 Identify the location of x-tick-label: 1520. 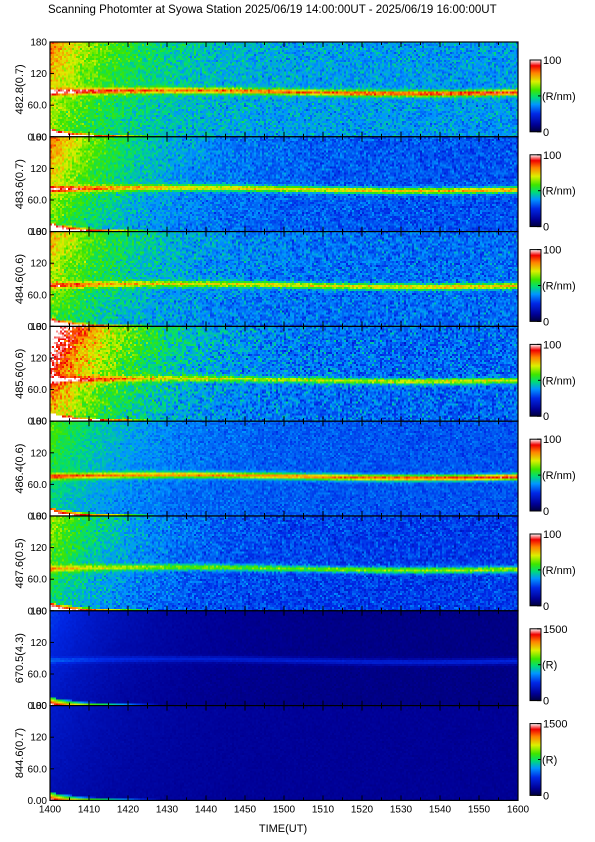
(362, 809).